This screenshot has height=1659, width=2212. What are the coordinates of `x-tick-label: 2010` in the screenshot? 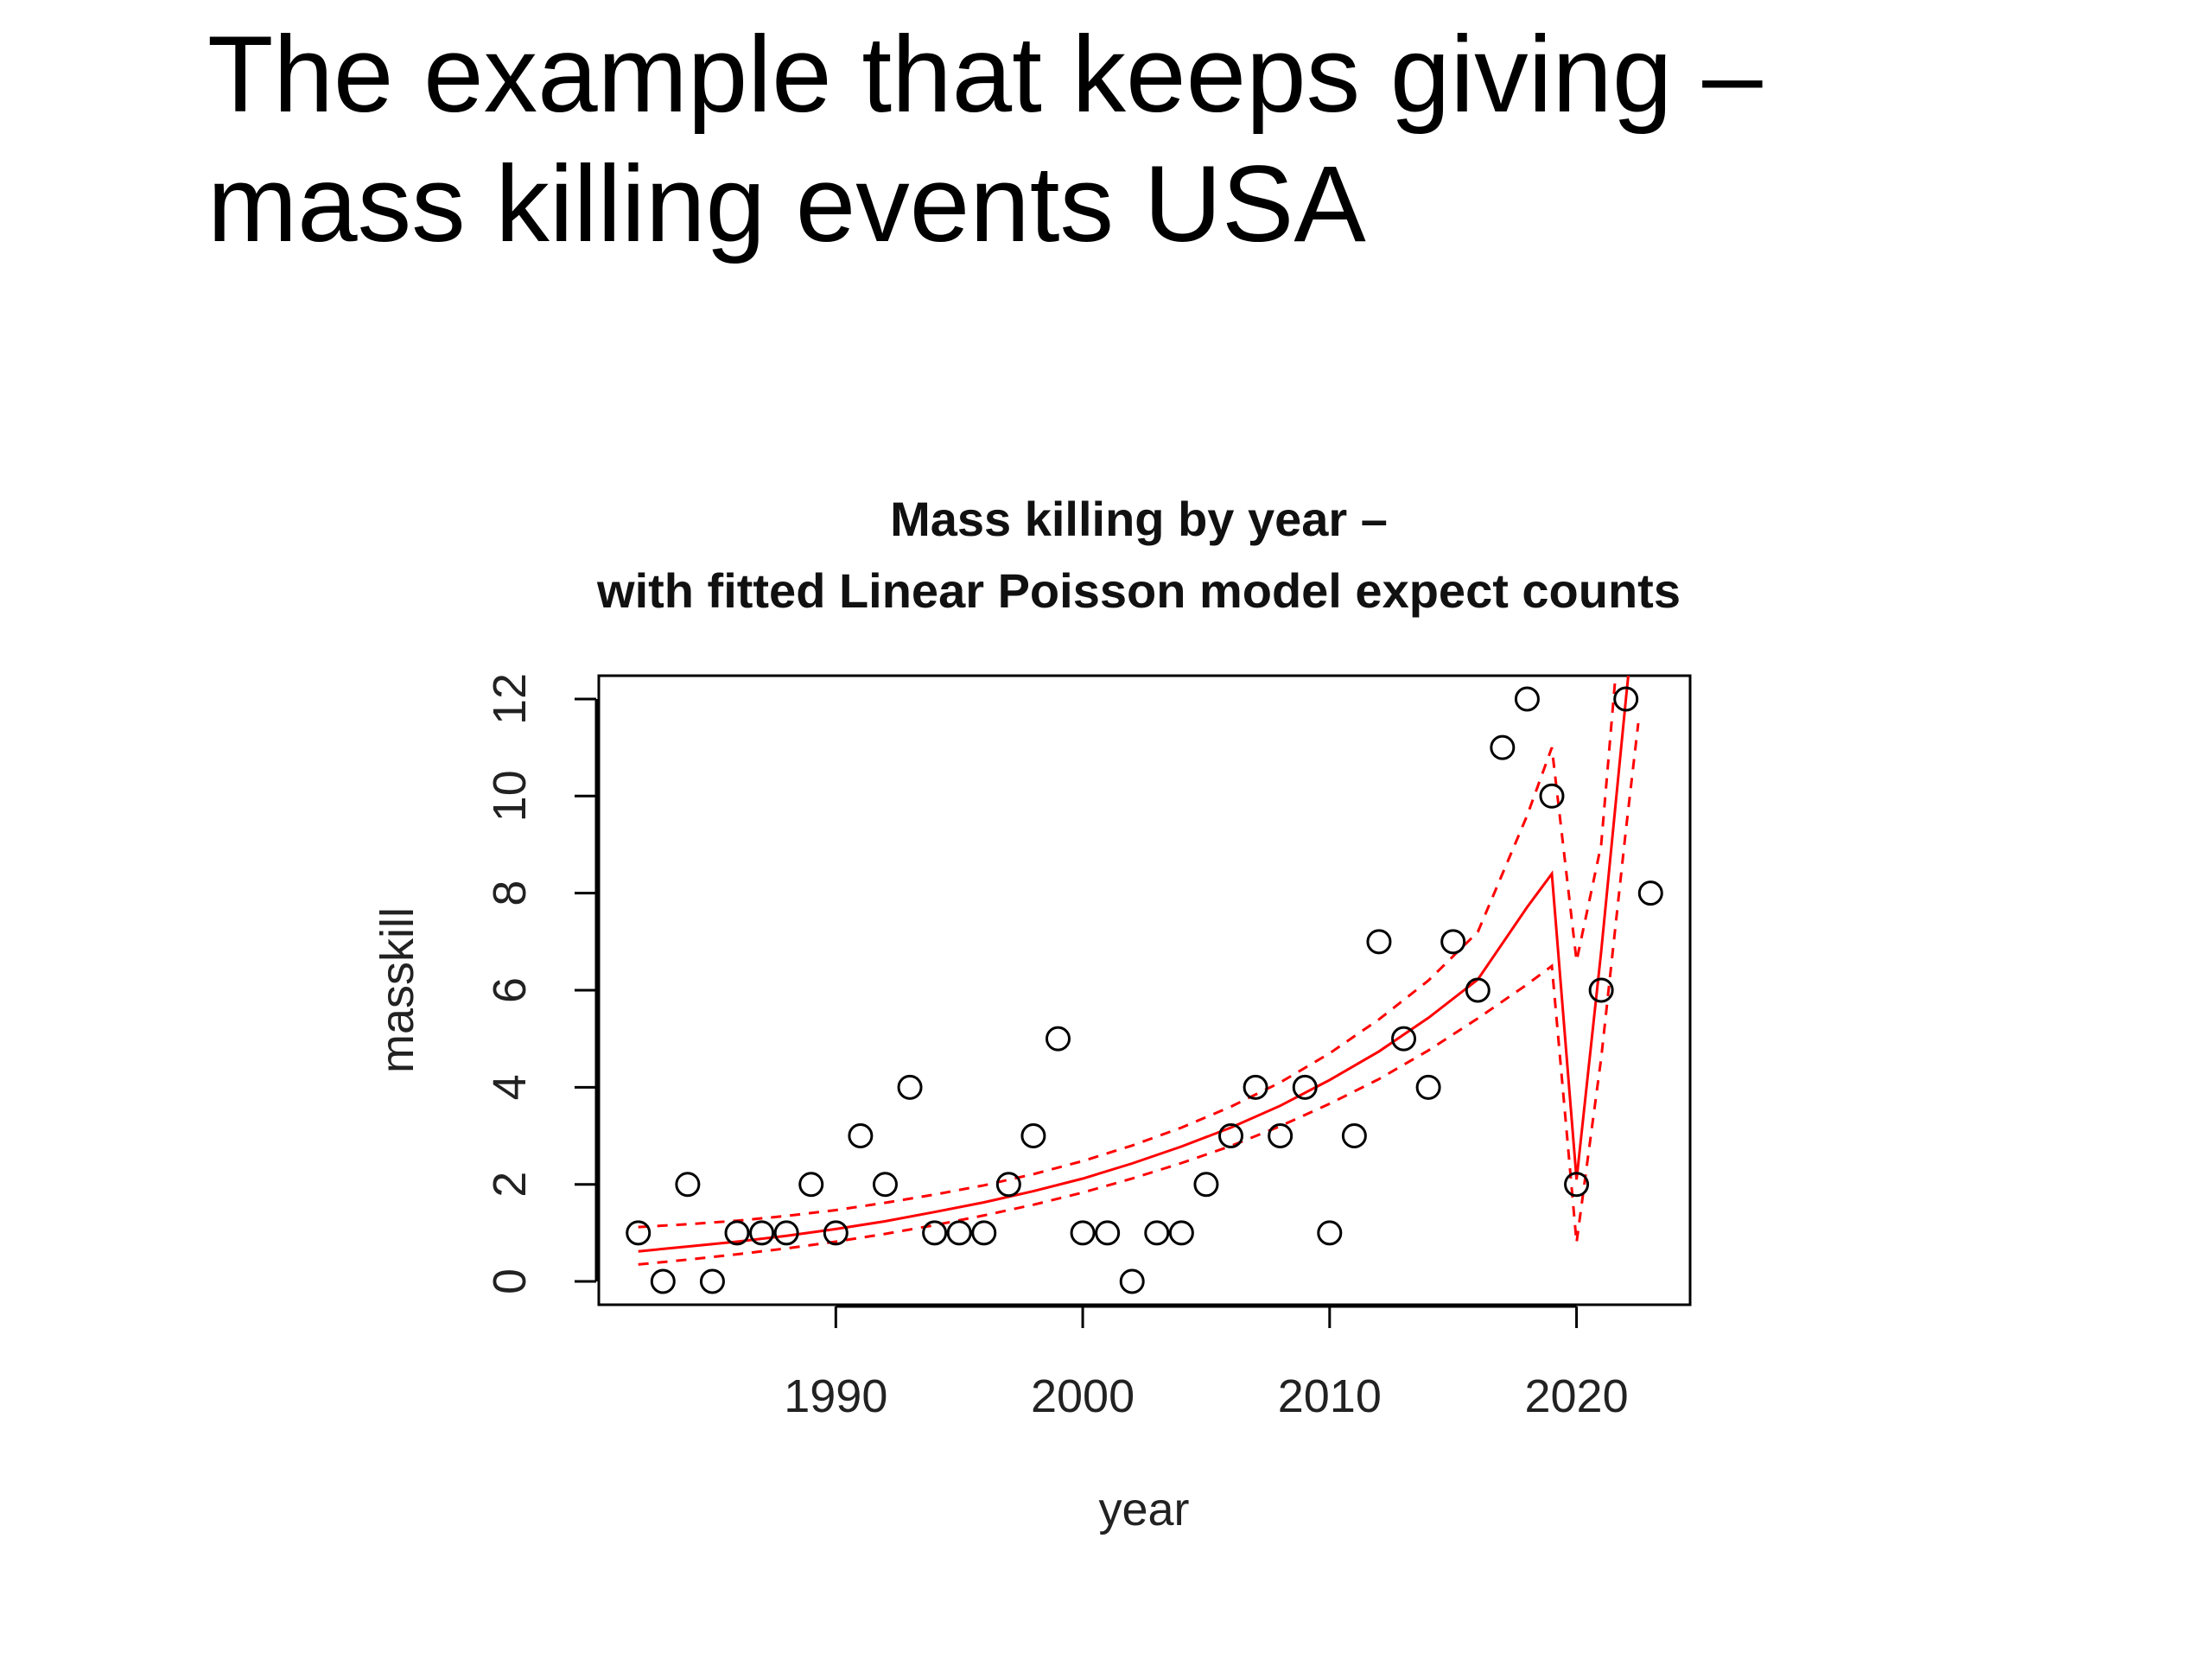 It's located at (1330, 1396).